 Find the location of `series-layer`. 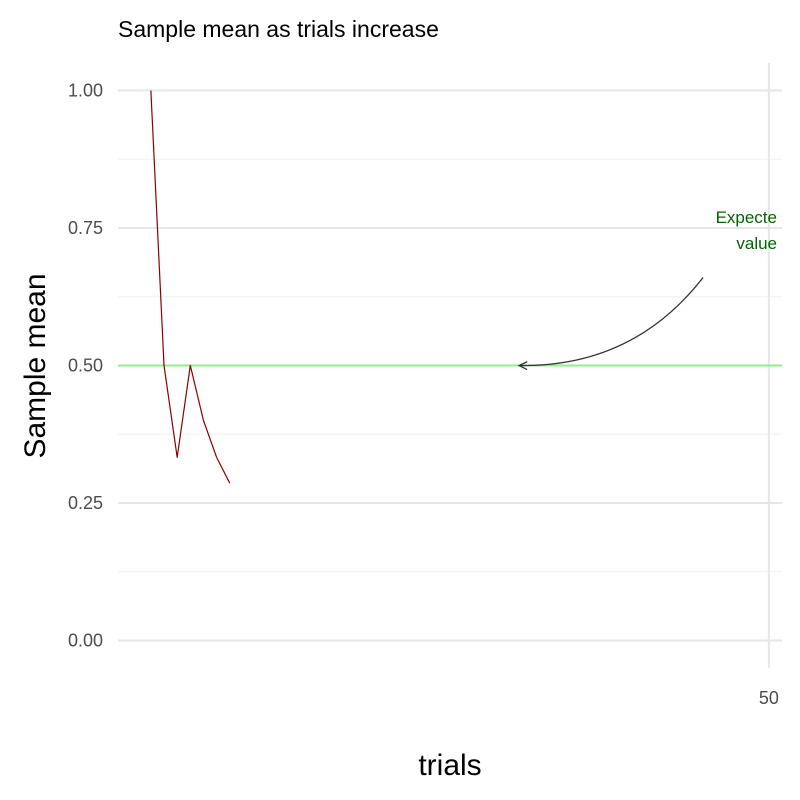

series-layer is located at coordinates (190, 287).